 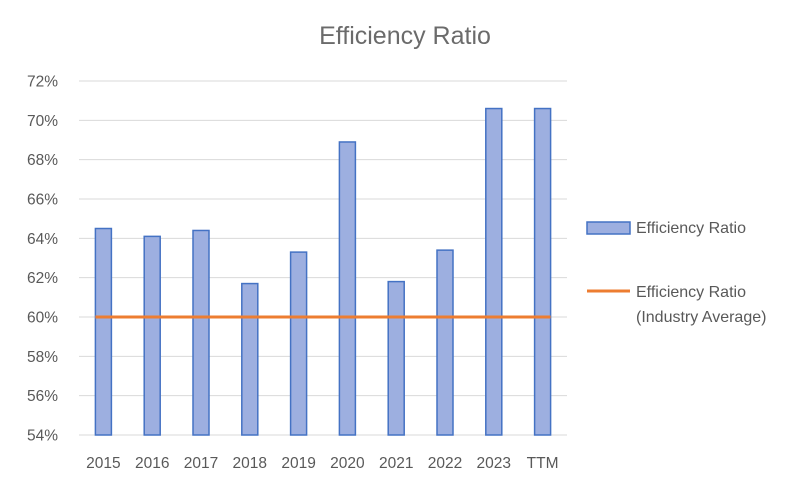 I want to click on bar-2023, so click(x=494, y=271).